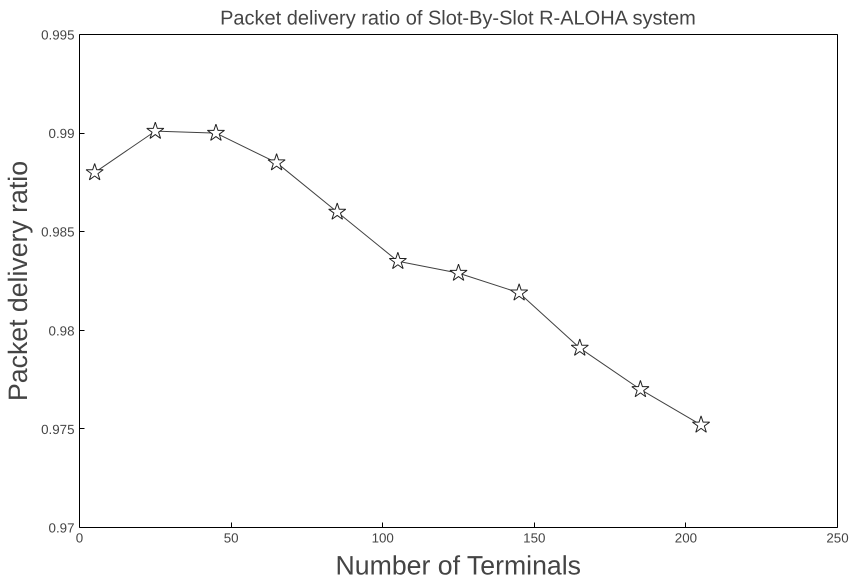 This screenshot has height=583, width=857. What do you see at coordinates (534, 538) in the screenshot?
I see `x-tick-label: 150` at bounding box center [534, 538].